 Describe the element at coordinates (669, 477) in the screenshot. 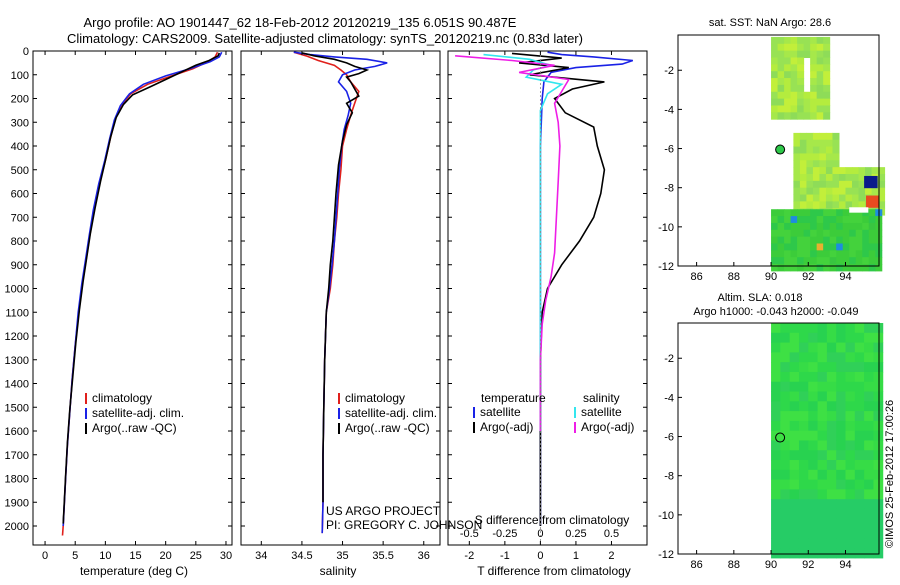

I see `map-ytick-label: -8` at that location.